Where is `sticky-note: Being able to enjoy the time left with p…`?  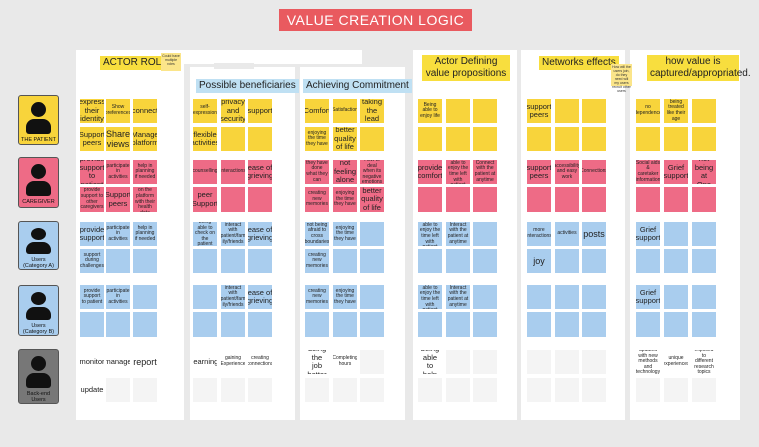
sticky-note: Being able to enjoy the time left with p… is located at coordinates (458, 172).